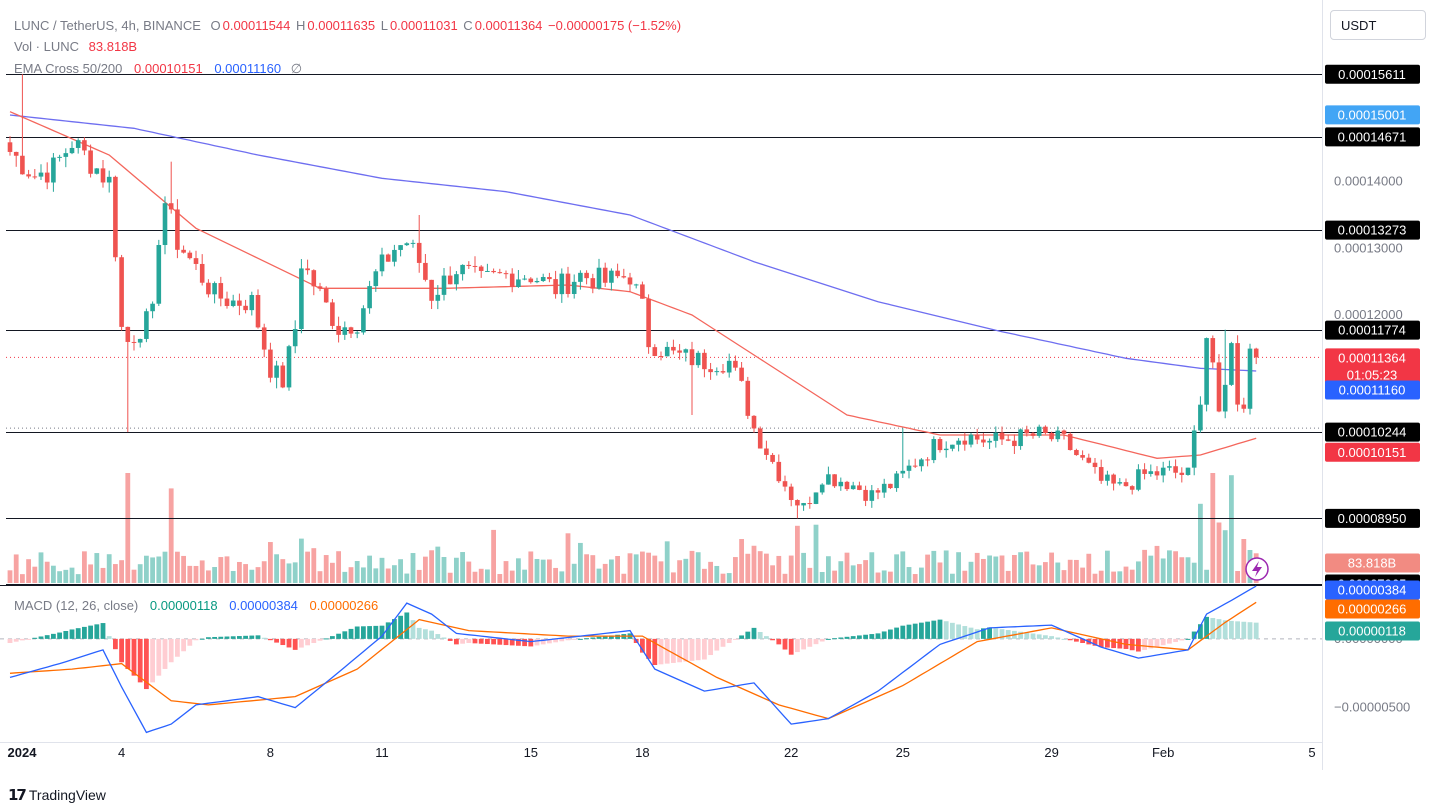  Describe the element at coordinates (382, 752) in the screenshot. I see `time-axis-tick: 11` at that location.